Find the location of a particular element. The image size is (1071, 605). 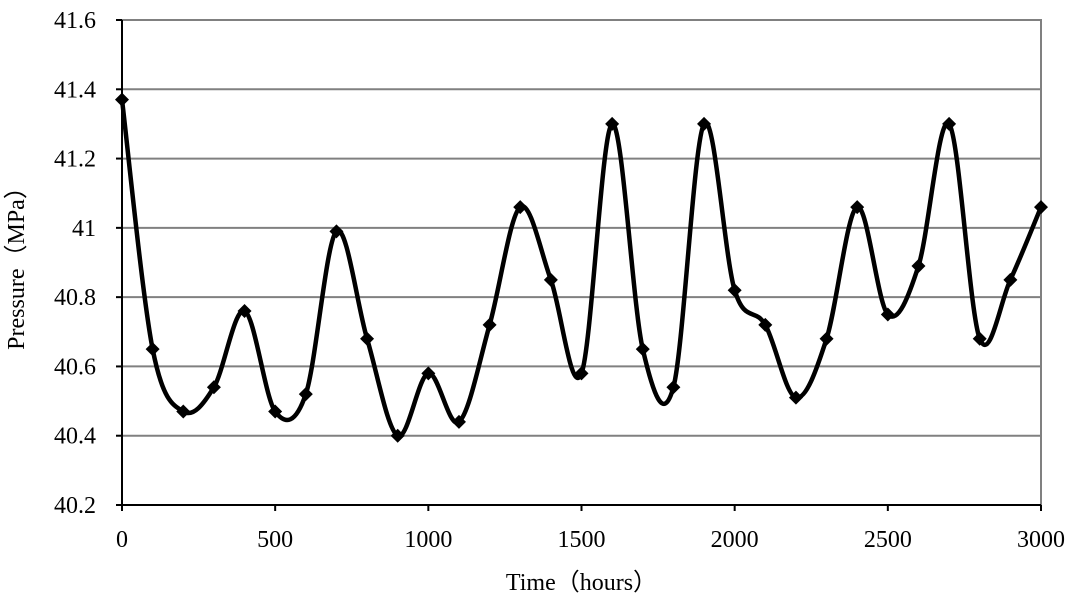

x-tick-label-6: 3000 is located at coordinates (1041, 540).